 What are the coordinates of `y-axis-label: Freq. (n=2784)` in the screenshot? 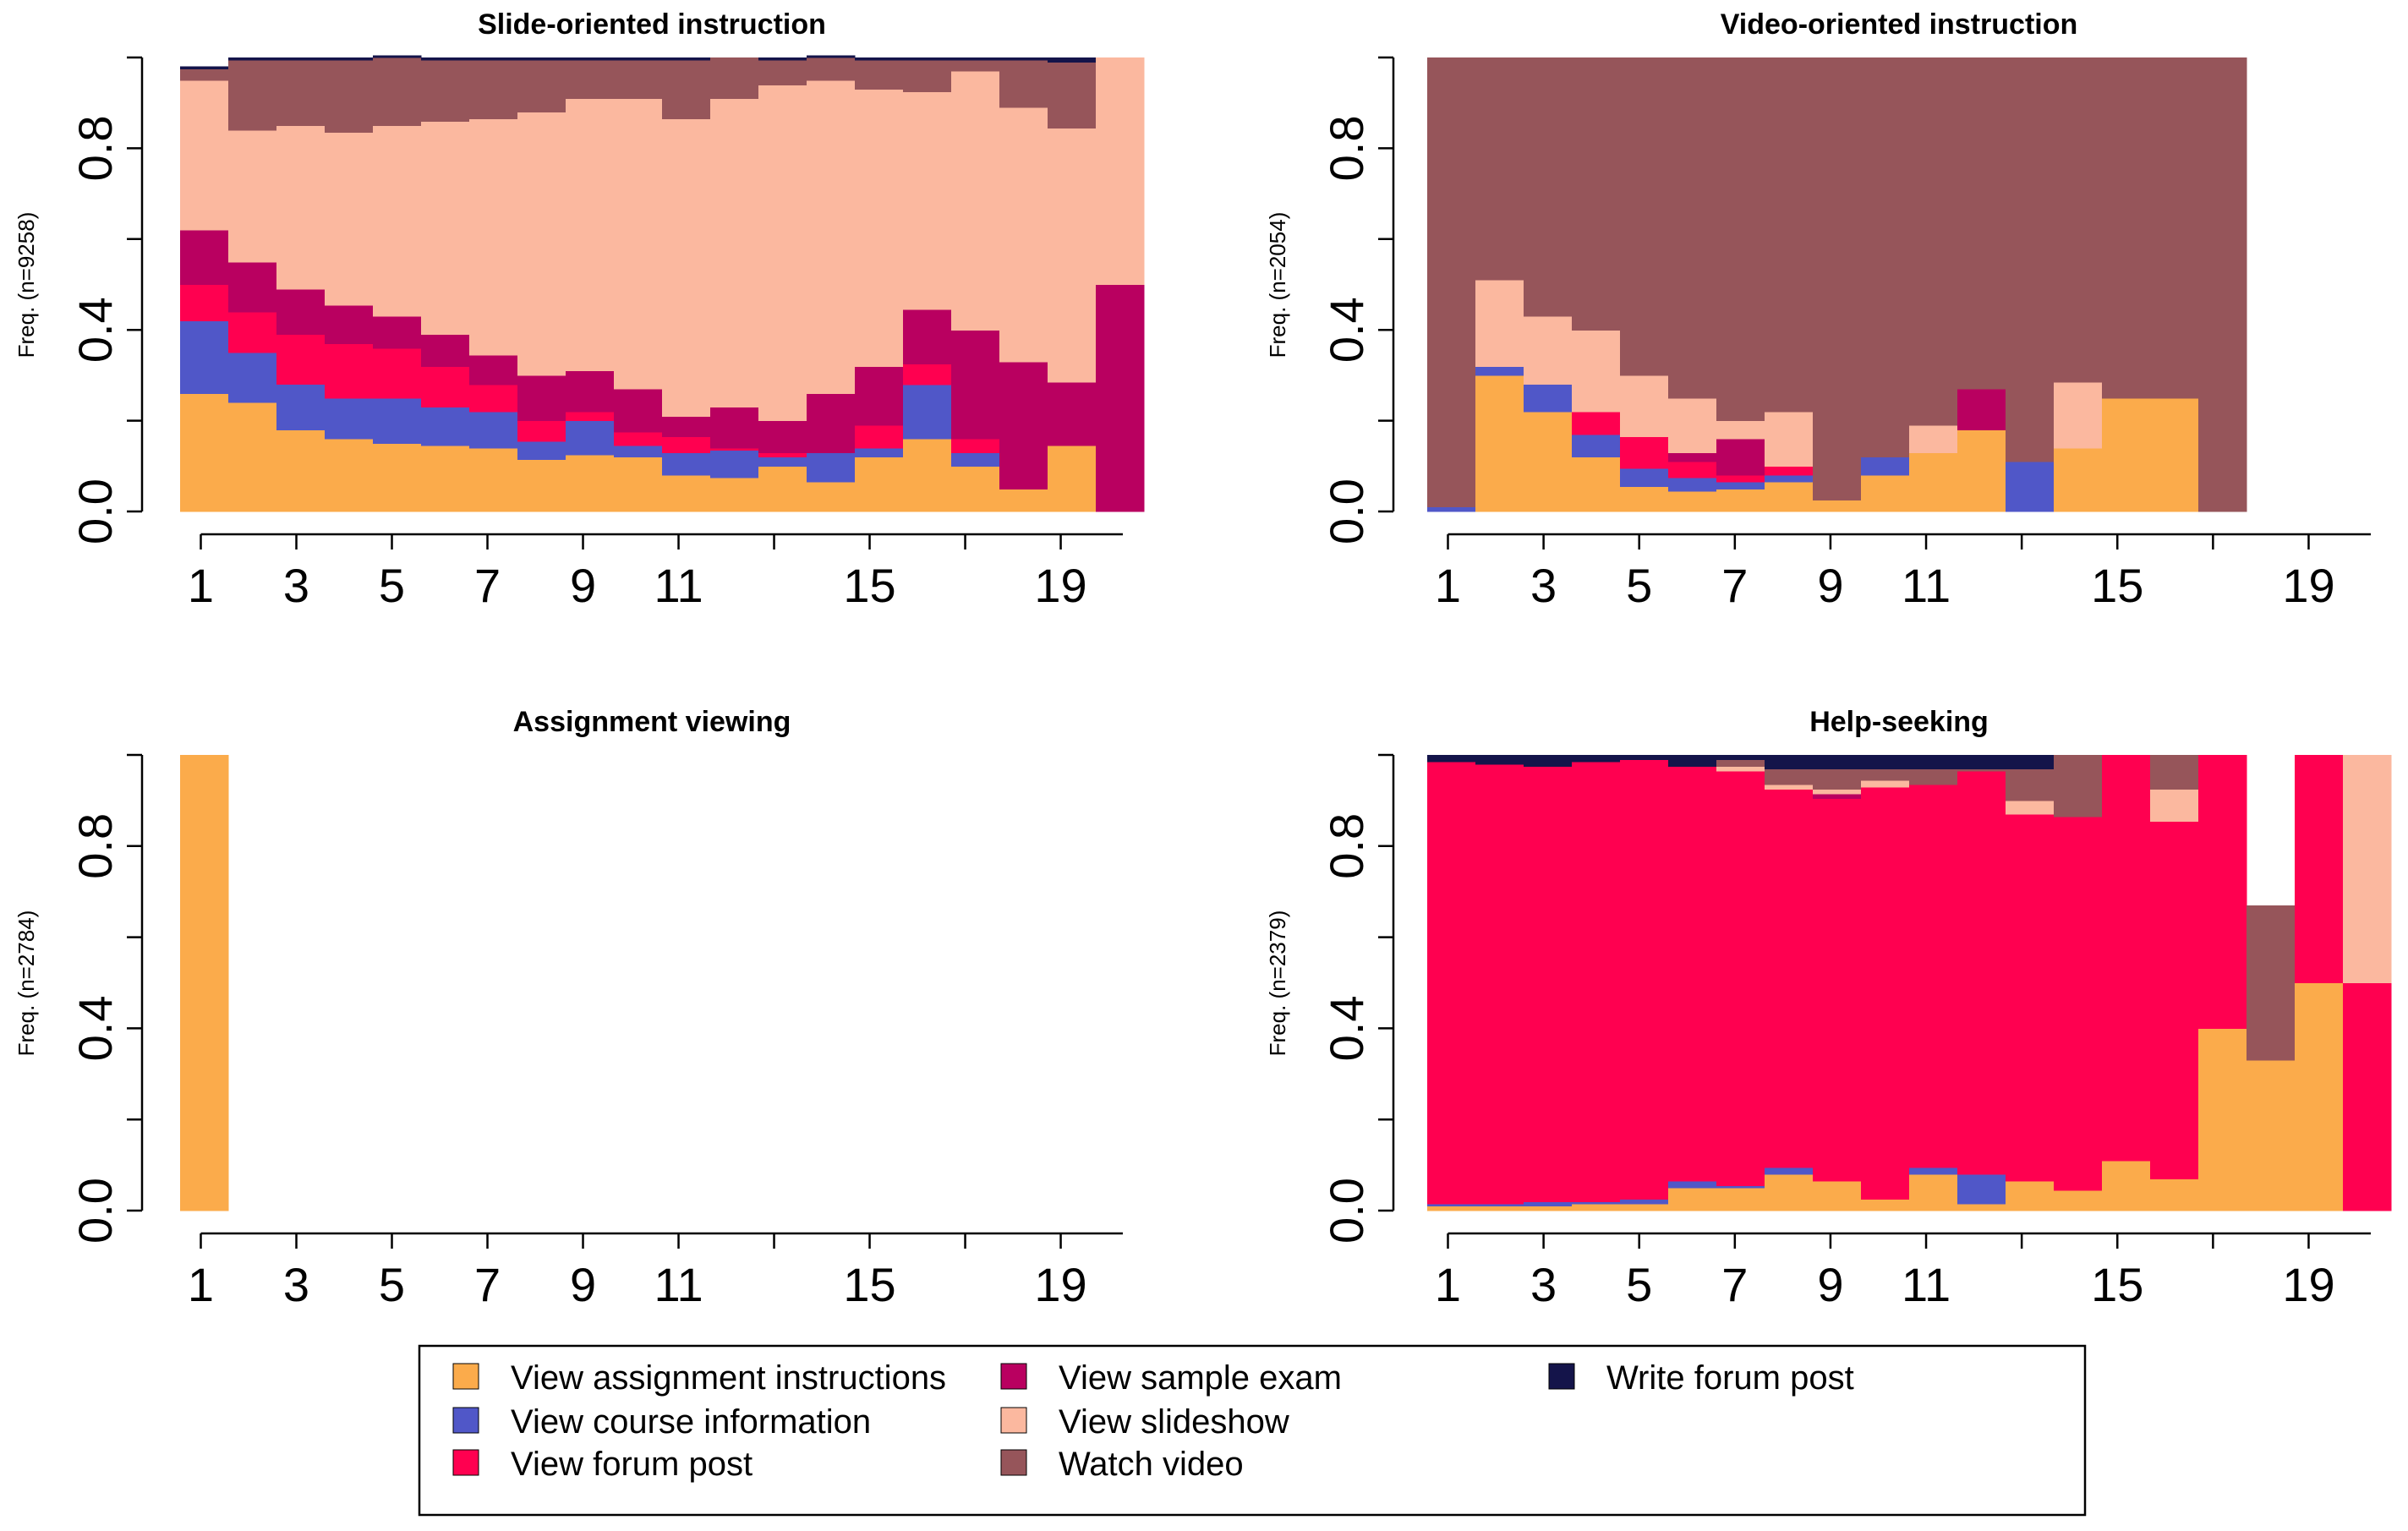 It's located at (26, 983).